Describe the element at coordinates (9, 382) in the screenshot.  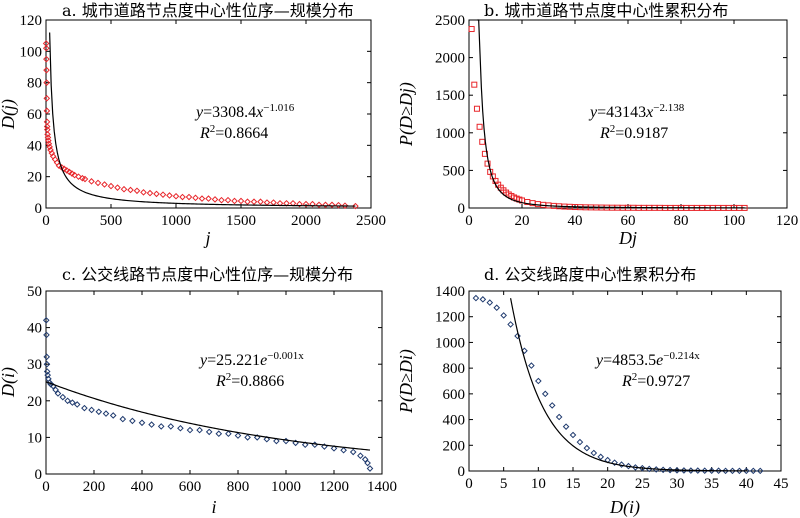
I see `panel-c-y-label: D(i)` at that location.